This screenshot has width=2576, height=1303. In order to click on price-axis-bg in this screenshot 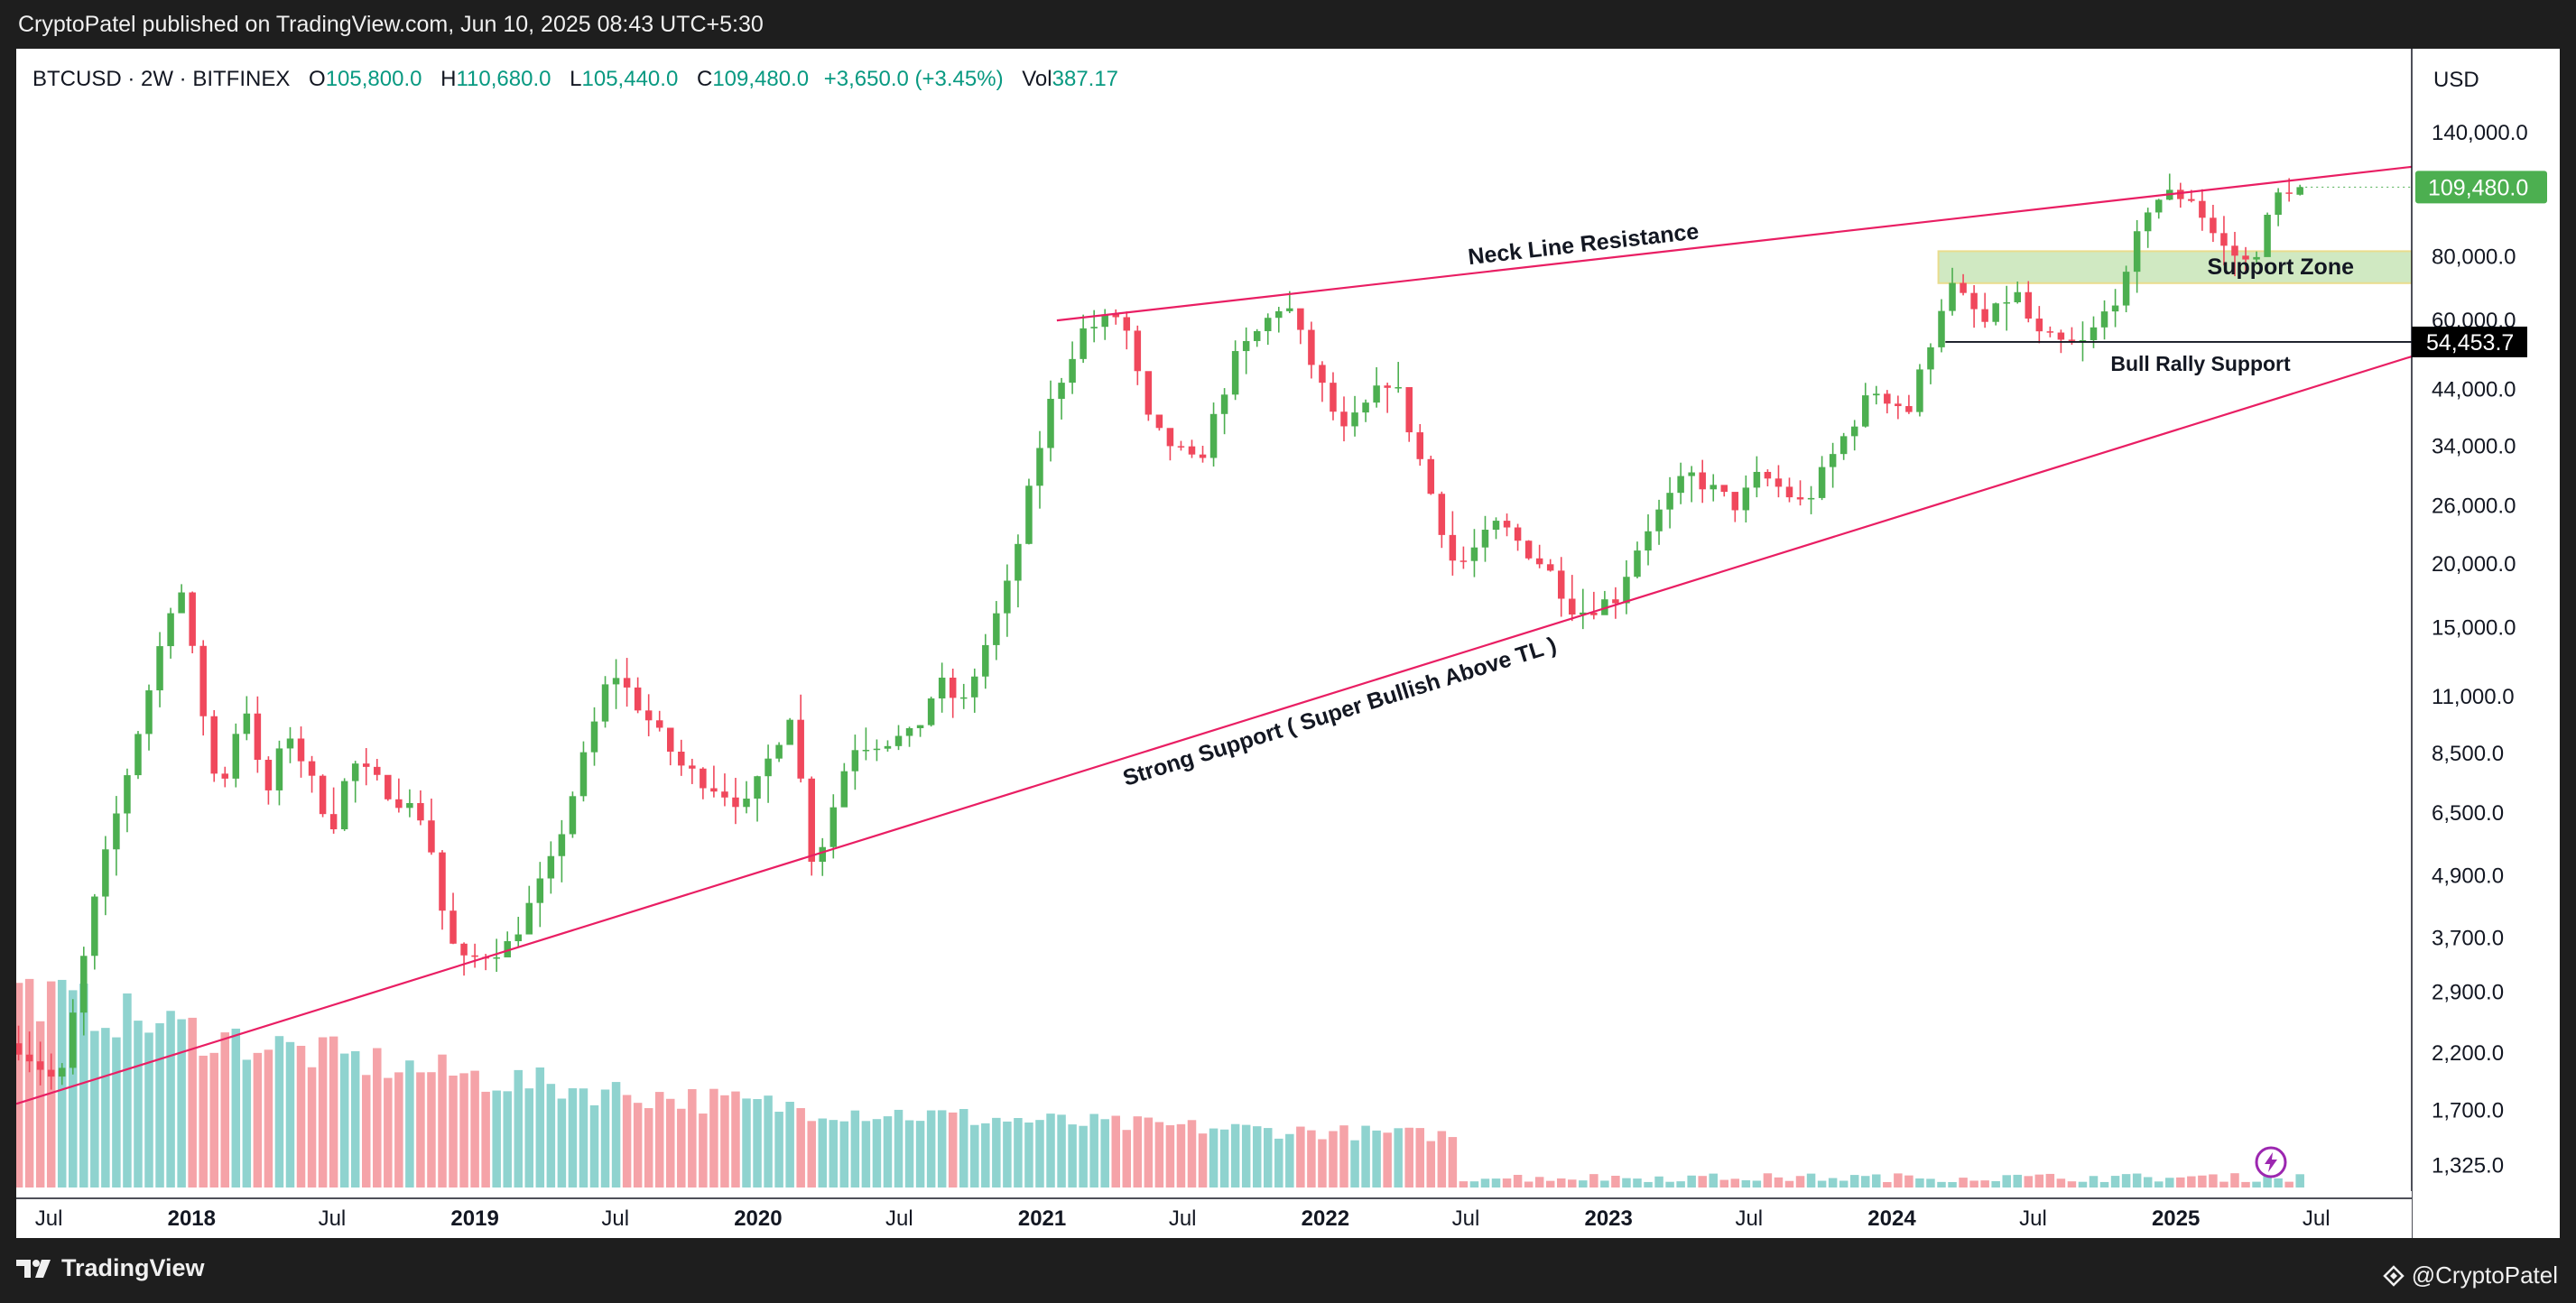, I will do `click(2486, 644)`.